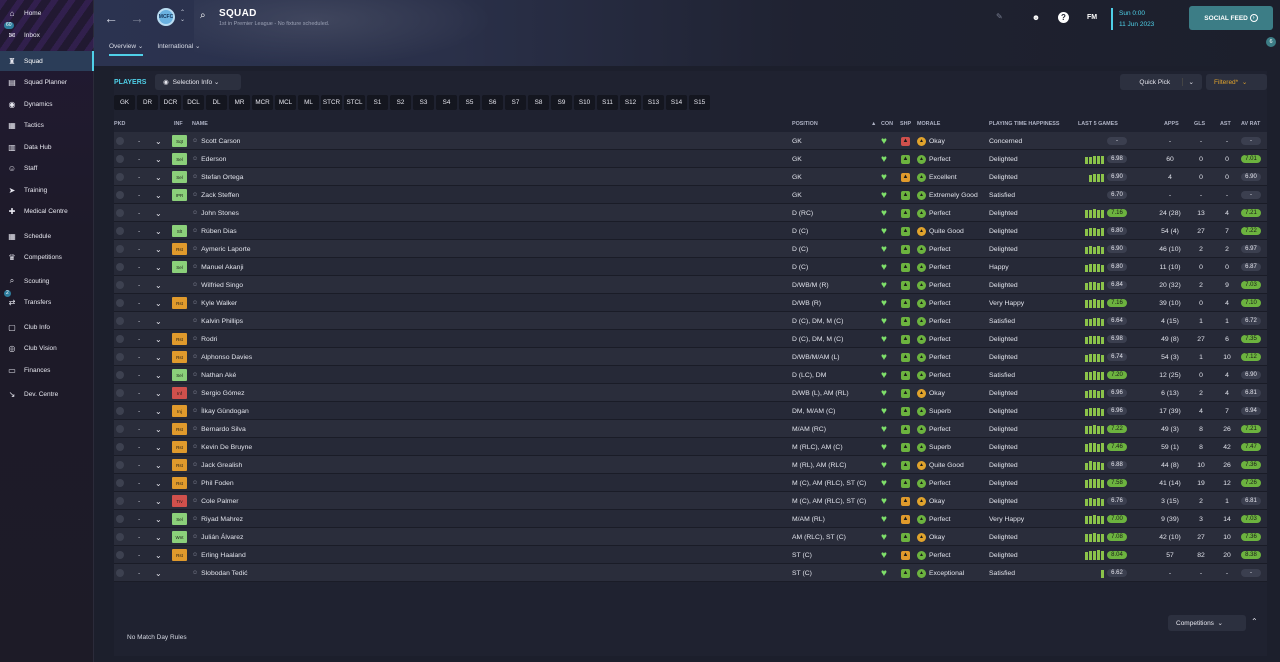 The width and height of the screenshot is (1280, 662). I want to click on position-filter-s5: S5, so click(469, 102).